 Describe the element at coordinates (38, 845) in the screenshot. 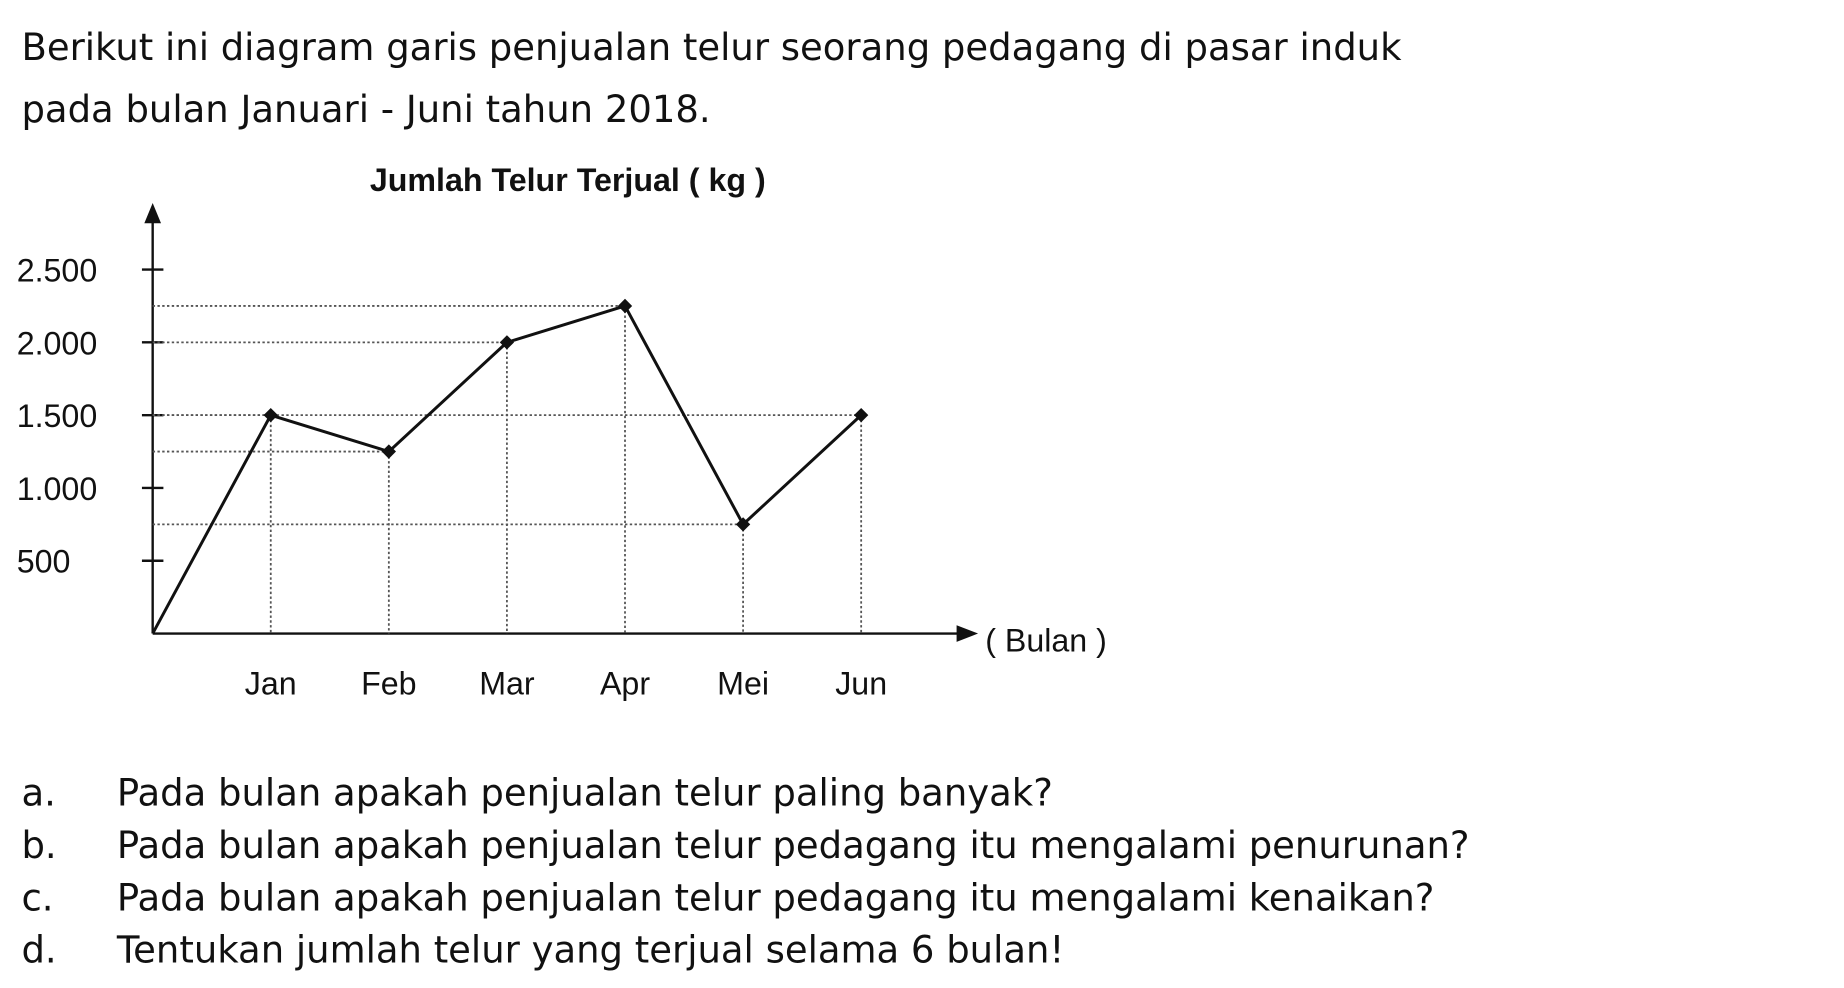

I see `question-letter: b.` at that location.